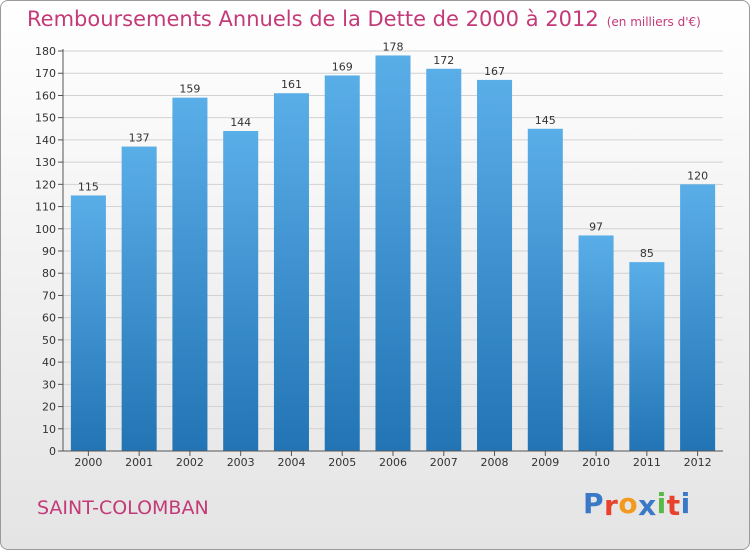  I want to click on y-tick-label: 30, so click(49, 384).